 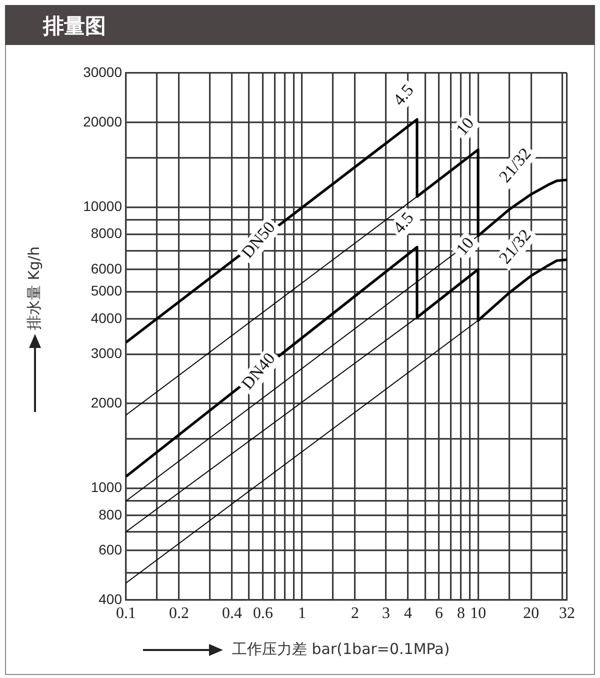 What do you see at coordinates (102, 121) in the screenshot?
I see `y-tick-label: 20000` at bounding box center [102, 121].